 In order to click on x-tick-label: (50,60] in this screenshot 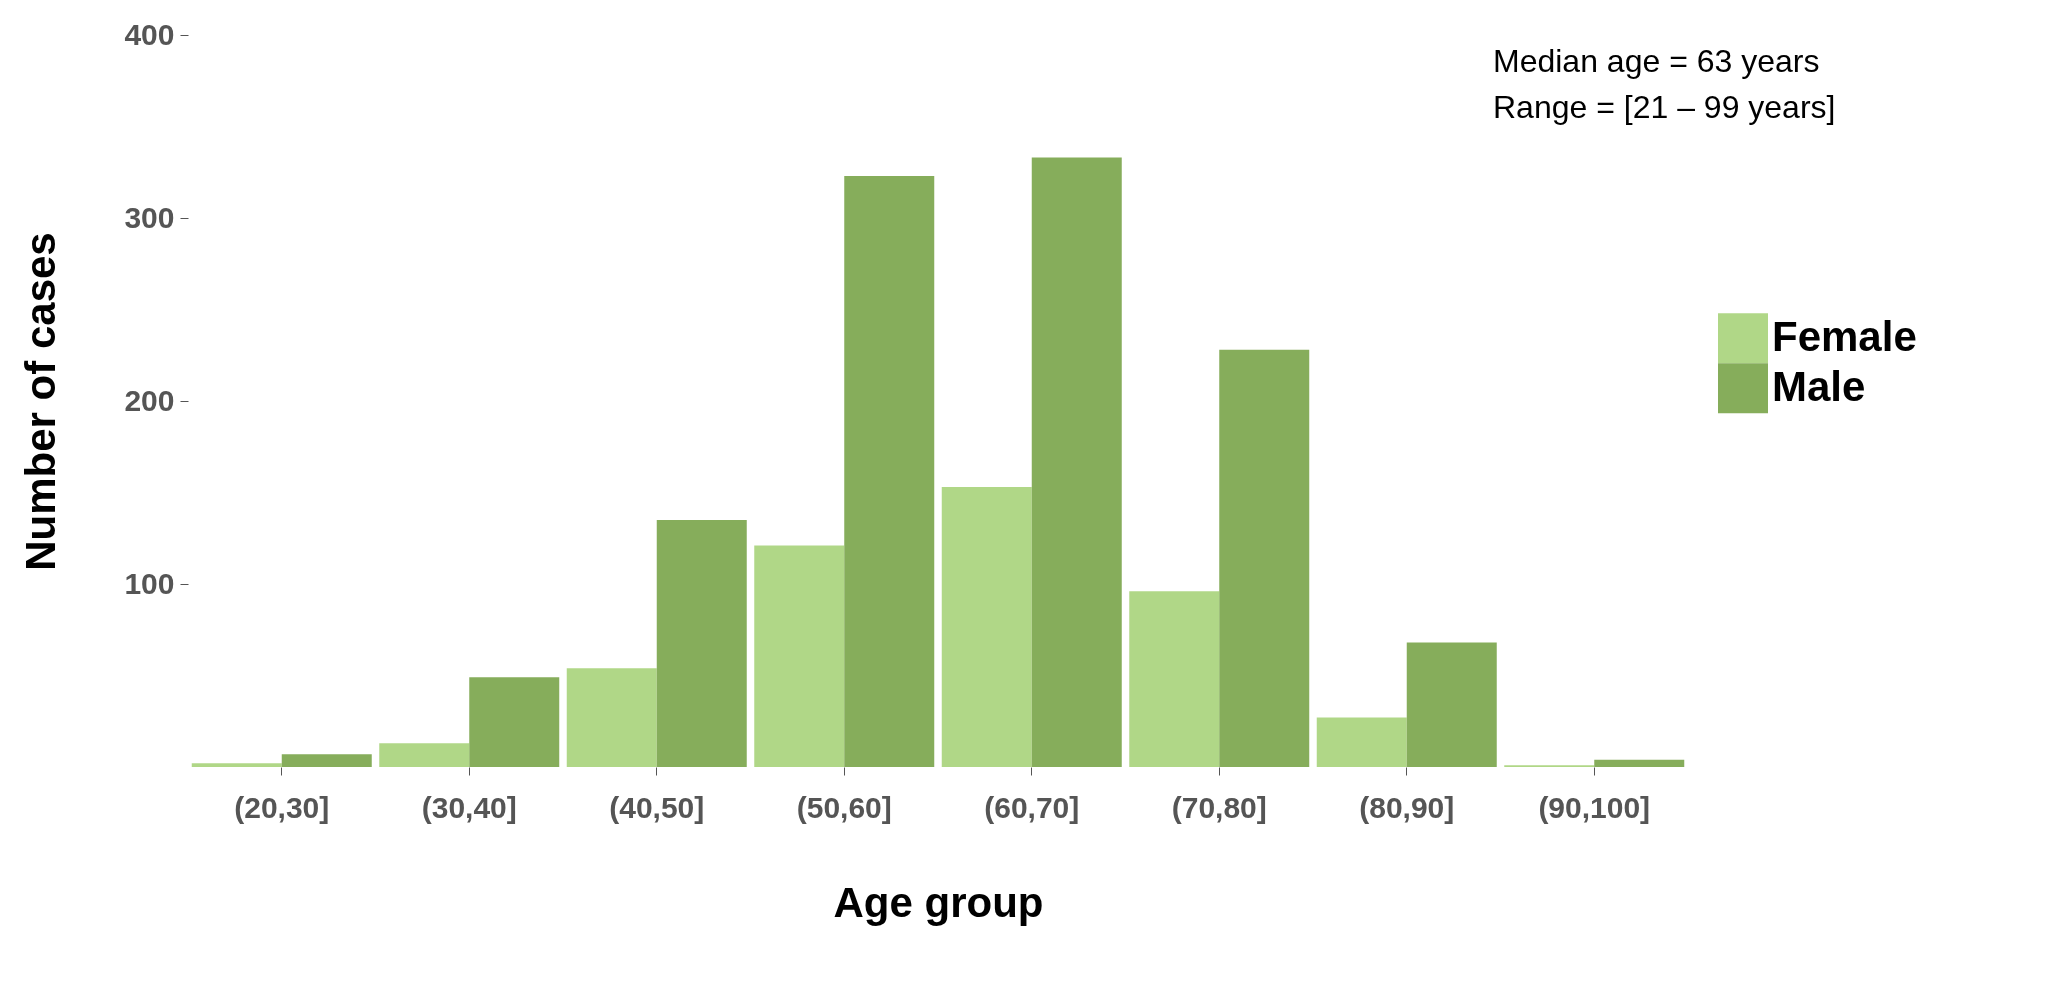, I will do `click(844, 807)`.